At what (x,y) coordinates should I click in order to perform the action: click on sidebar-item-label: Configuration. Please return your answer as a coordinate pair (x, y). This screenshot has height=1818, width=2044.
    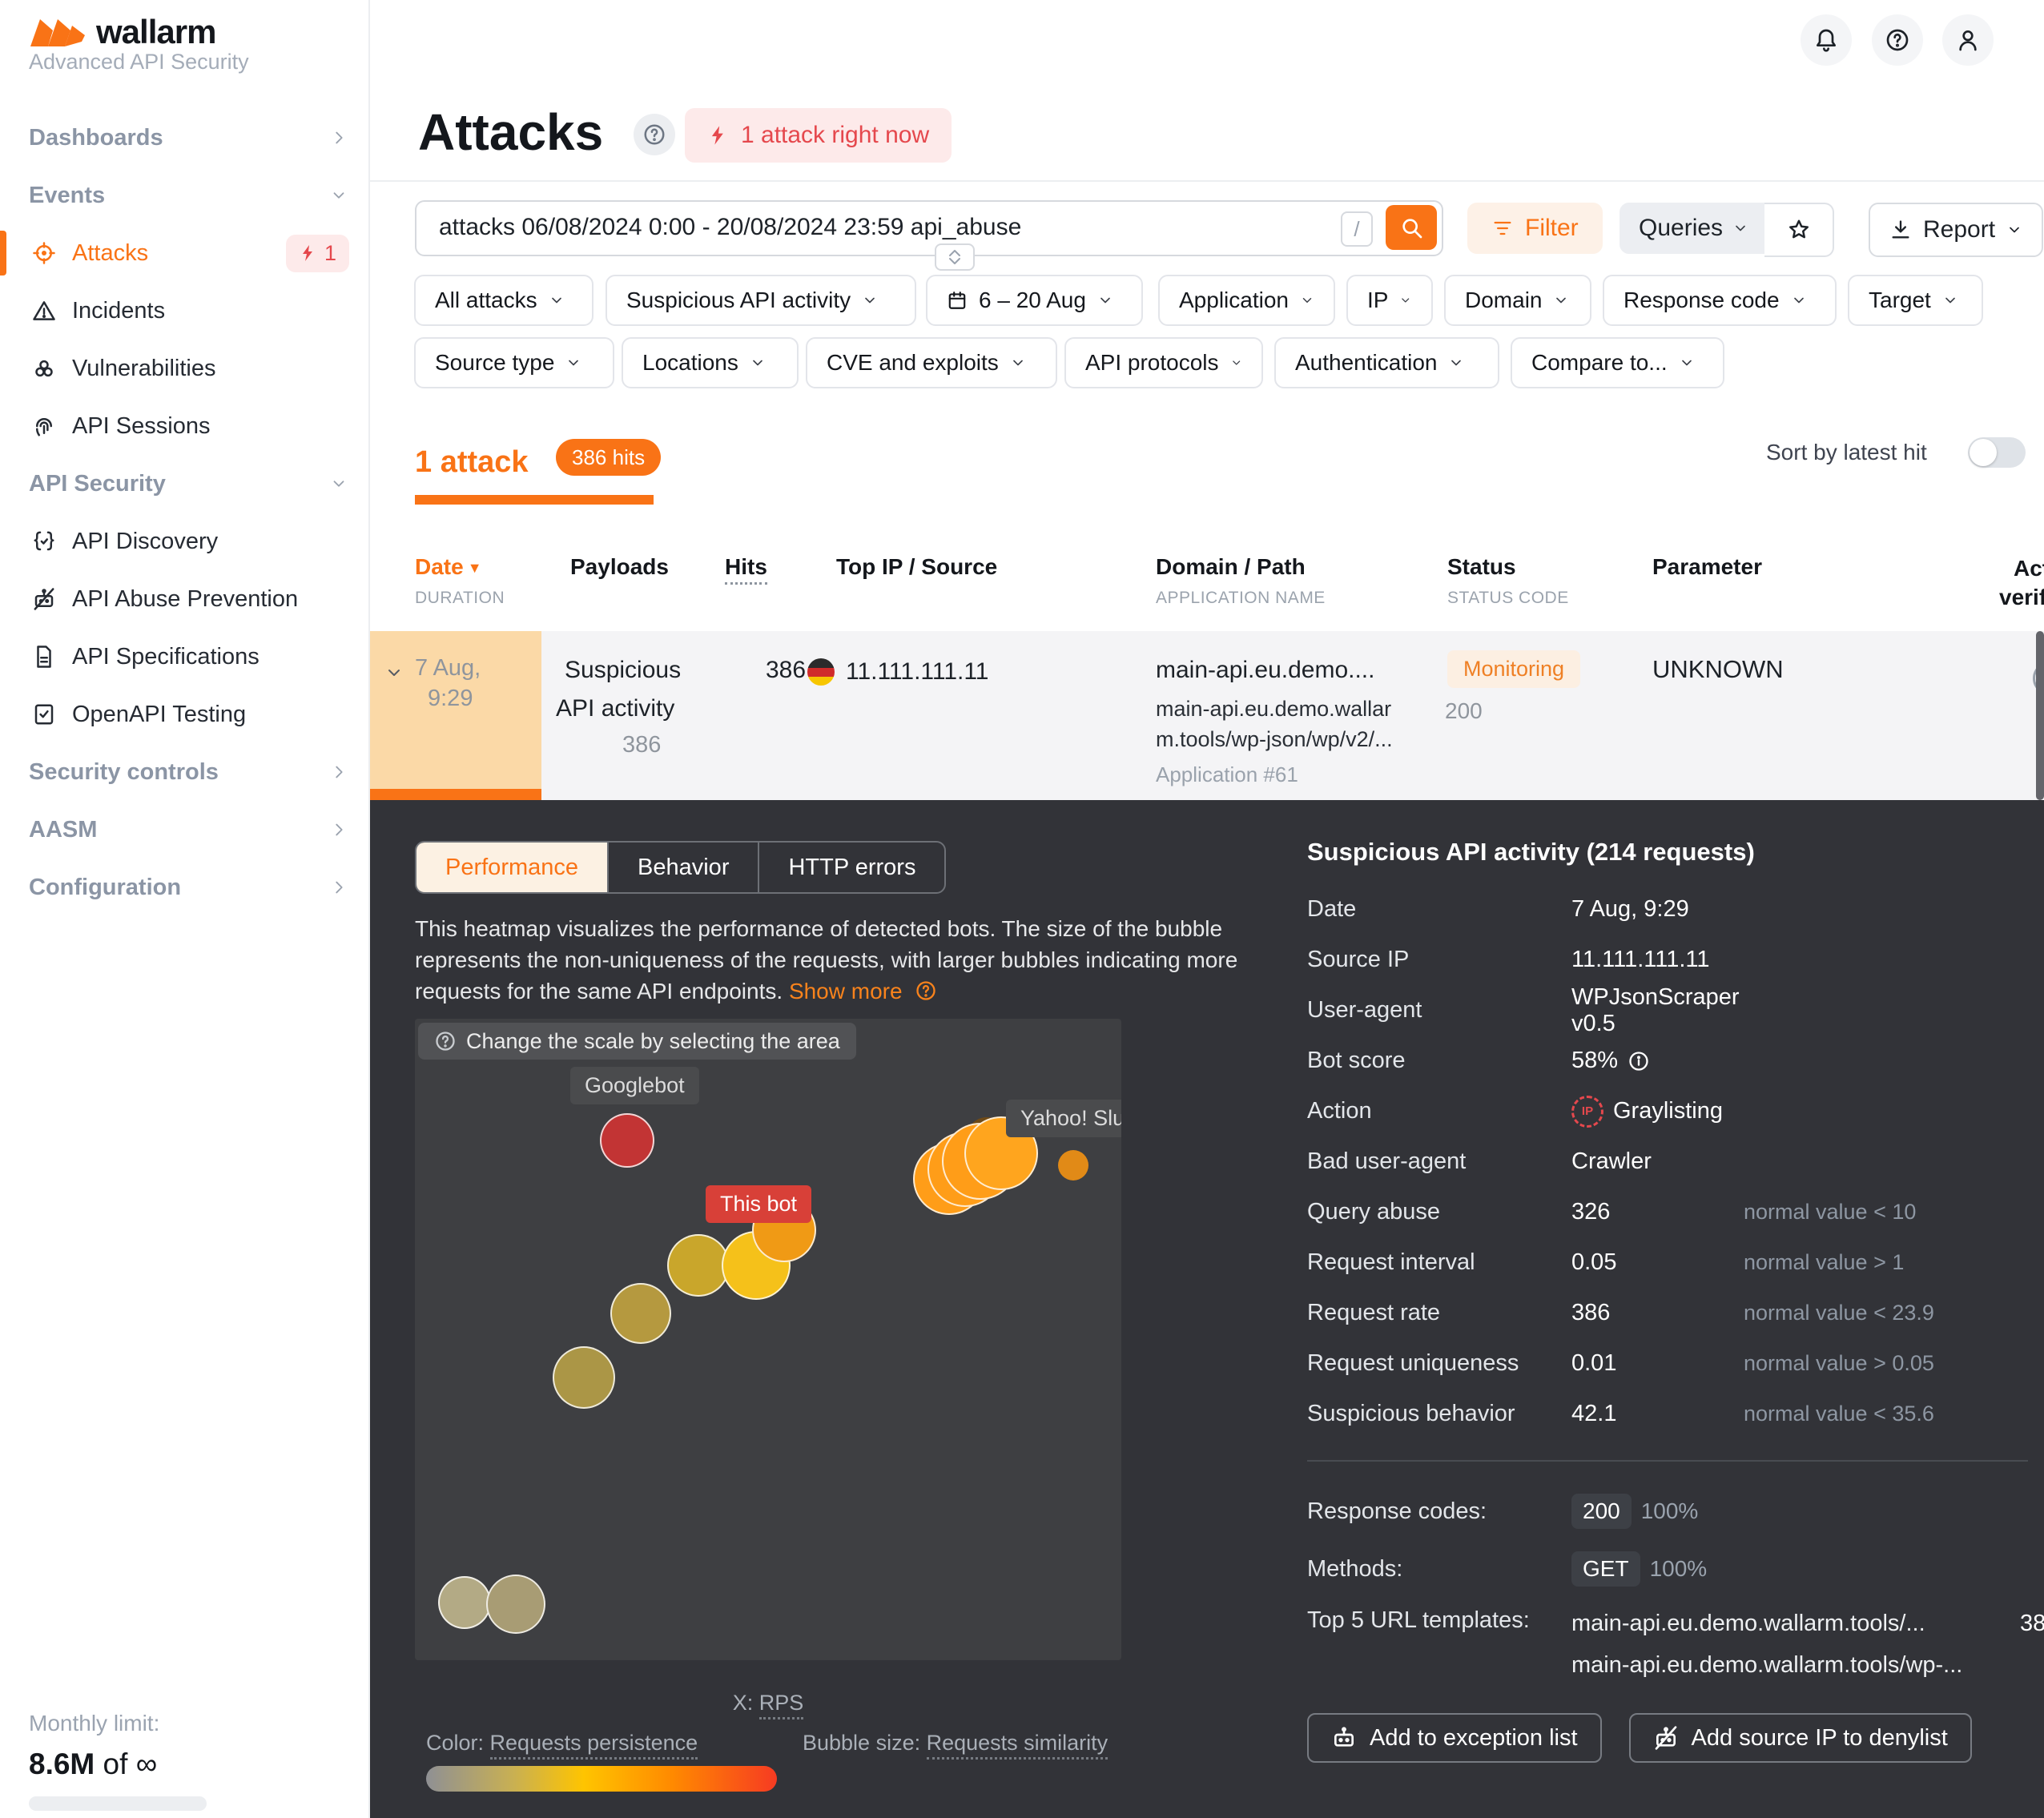
    Looking at the image, I should click on (106, 887).